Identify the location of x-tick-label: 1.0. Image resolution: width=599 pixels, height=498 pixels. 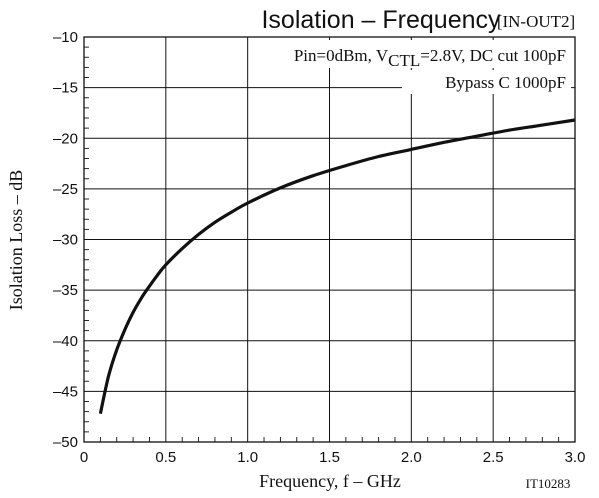
(247, 457).